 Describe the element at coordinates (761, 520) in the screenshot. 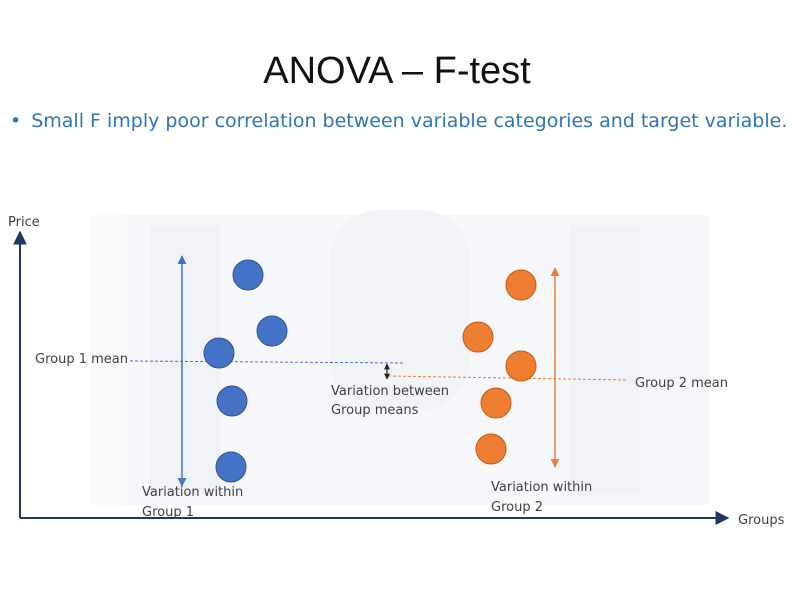

I see `x-axis-label: Groups` at that location.